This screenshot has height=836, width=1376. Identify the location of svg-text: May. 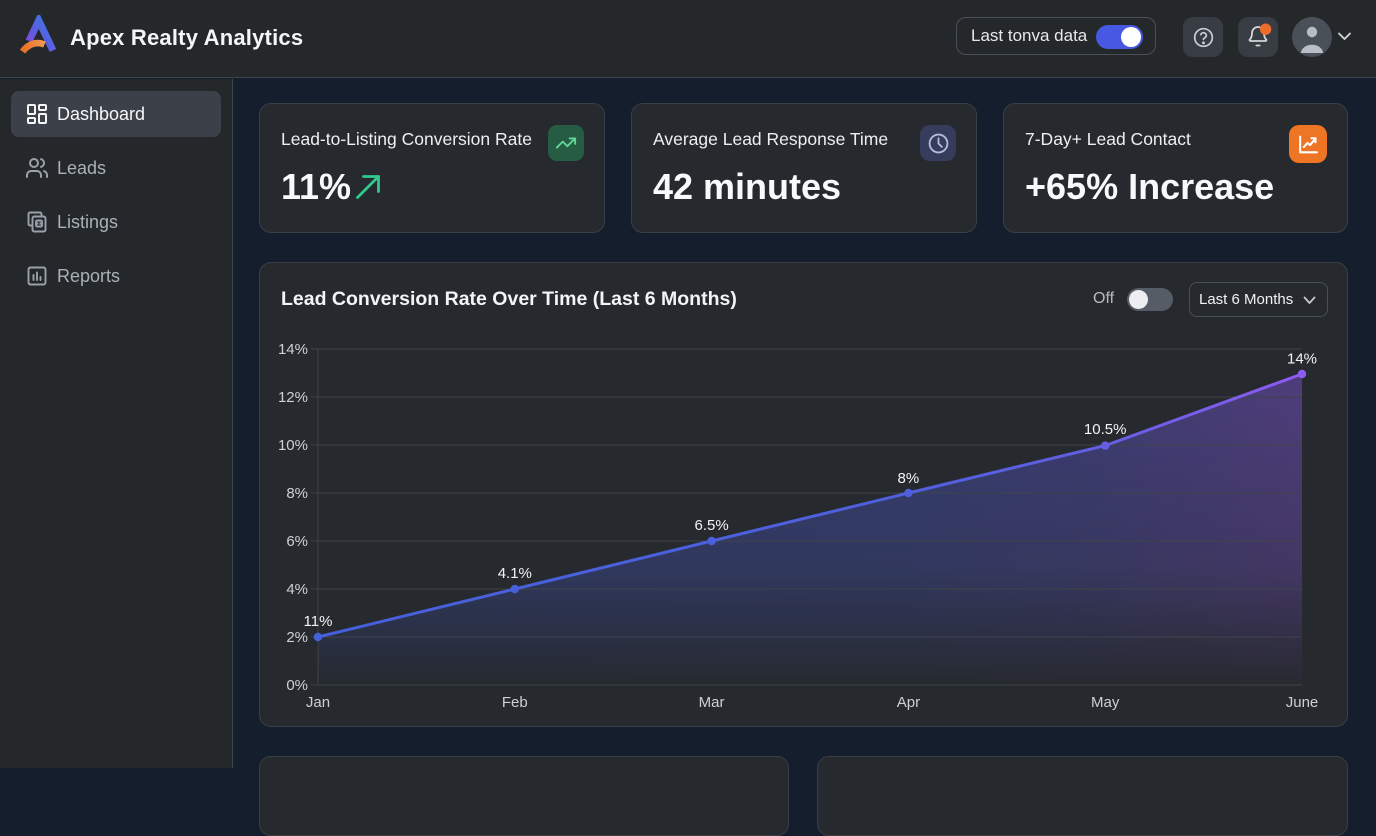
(1105, 702).